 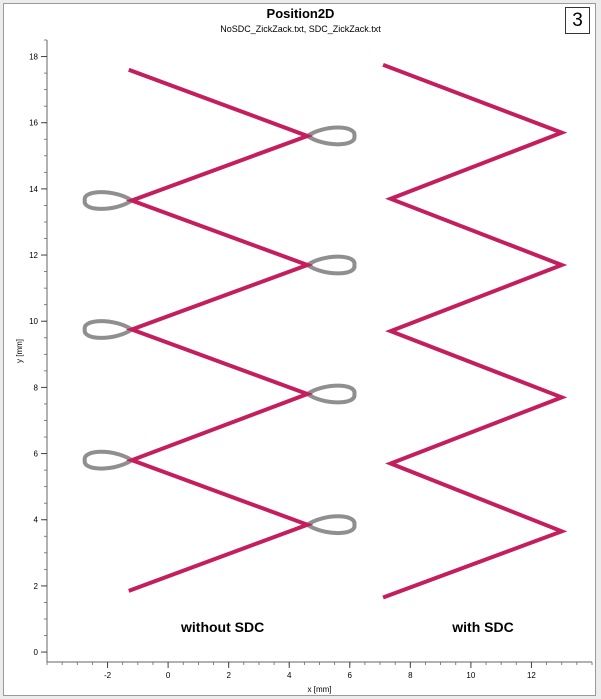 I want to click on x-tick-label: 2, so click(x=228, y=675).